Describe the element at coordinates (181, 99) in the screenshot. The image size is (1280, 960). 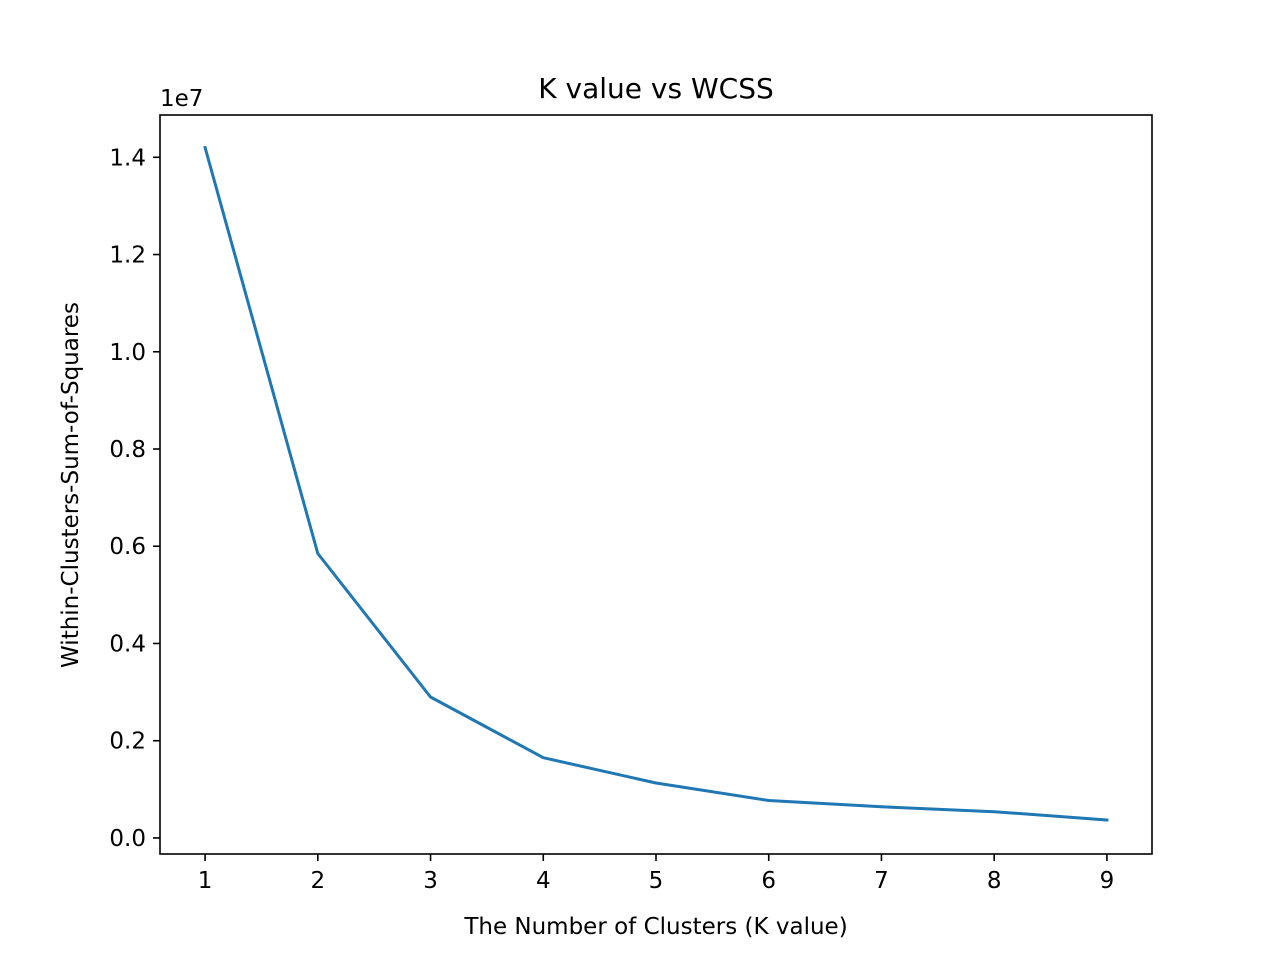
I see `y-offset-label: 1e7` at that location.